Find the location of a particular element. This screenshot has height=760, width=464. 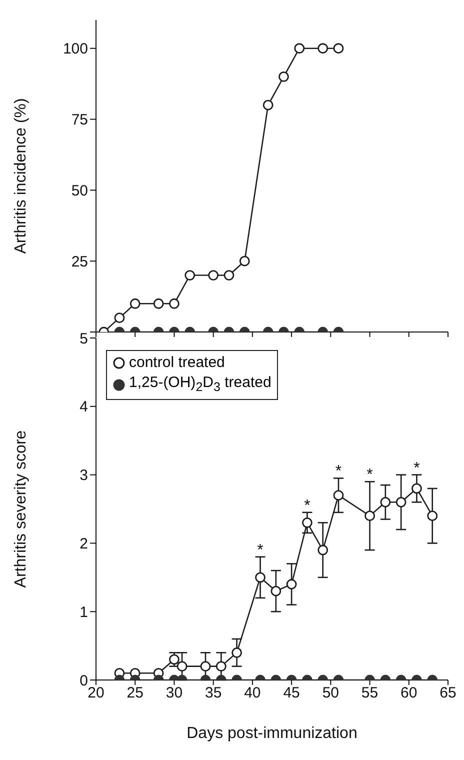

x-axis-title: Days post-immunization is located at coordinates (272, 733).